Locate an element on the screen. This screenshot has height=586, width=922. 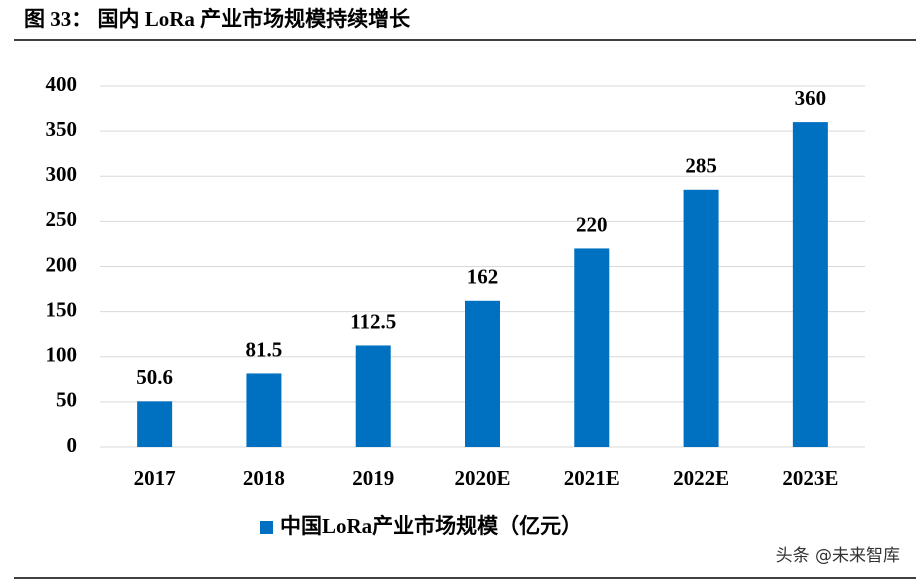
x-tick-label: 2019 is located at coordinates (373, 478).